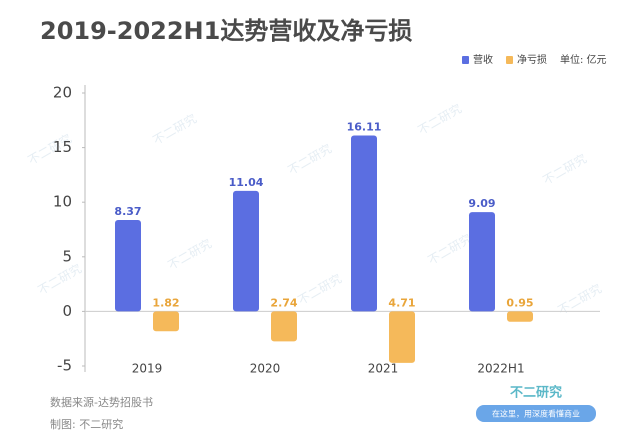 This screenshot has width=641, height=439. What do you see at coordinates (62, 93) in the screenshot?
I see `y-tick-label: 20` at bounding box center [62, 93].